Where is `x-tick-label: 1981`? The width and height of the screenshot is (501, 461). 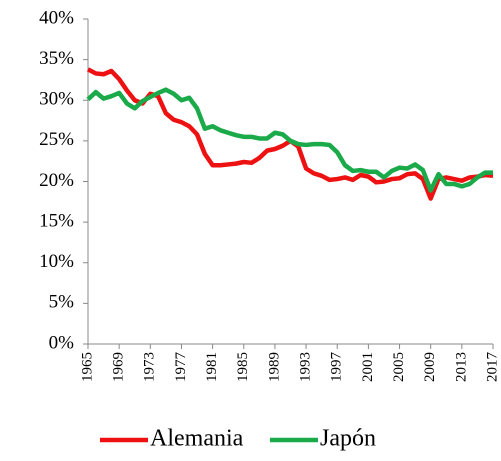
x-tick-label: 1981 is located at coordinates (212, 367).